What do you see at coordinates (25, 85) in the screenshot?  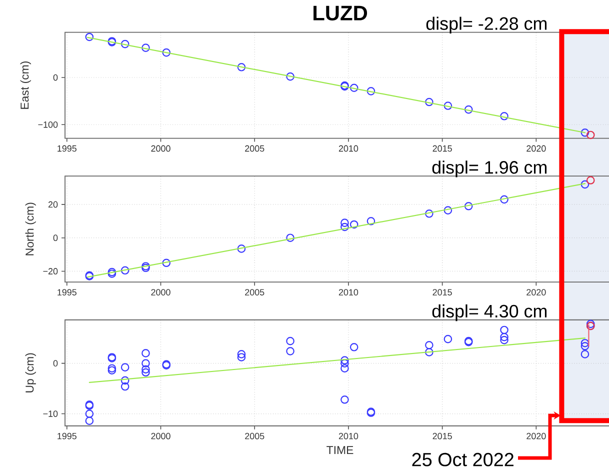 I see `y-axis-title: East (cm)` at bounding box center [25, 85].